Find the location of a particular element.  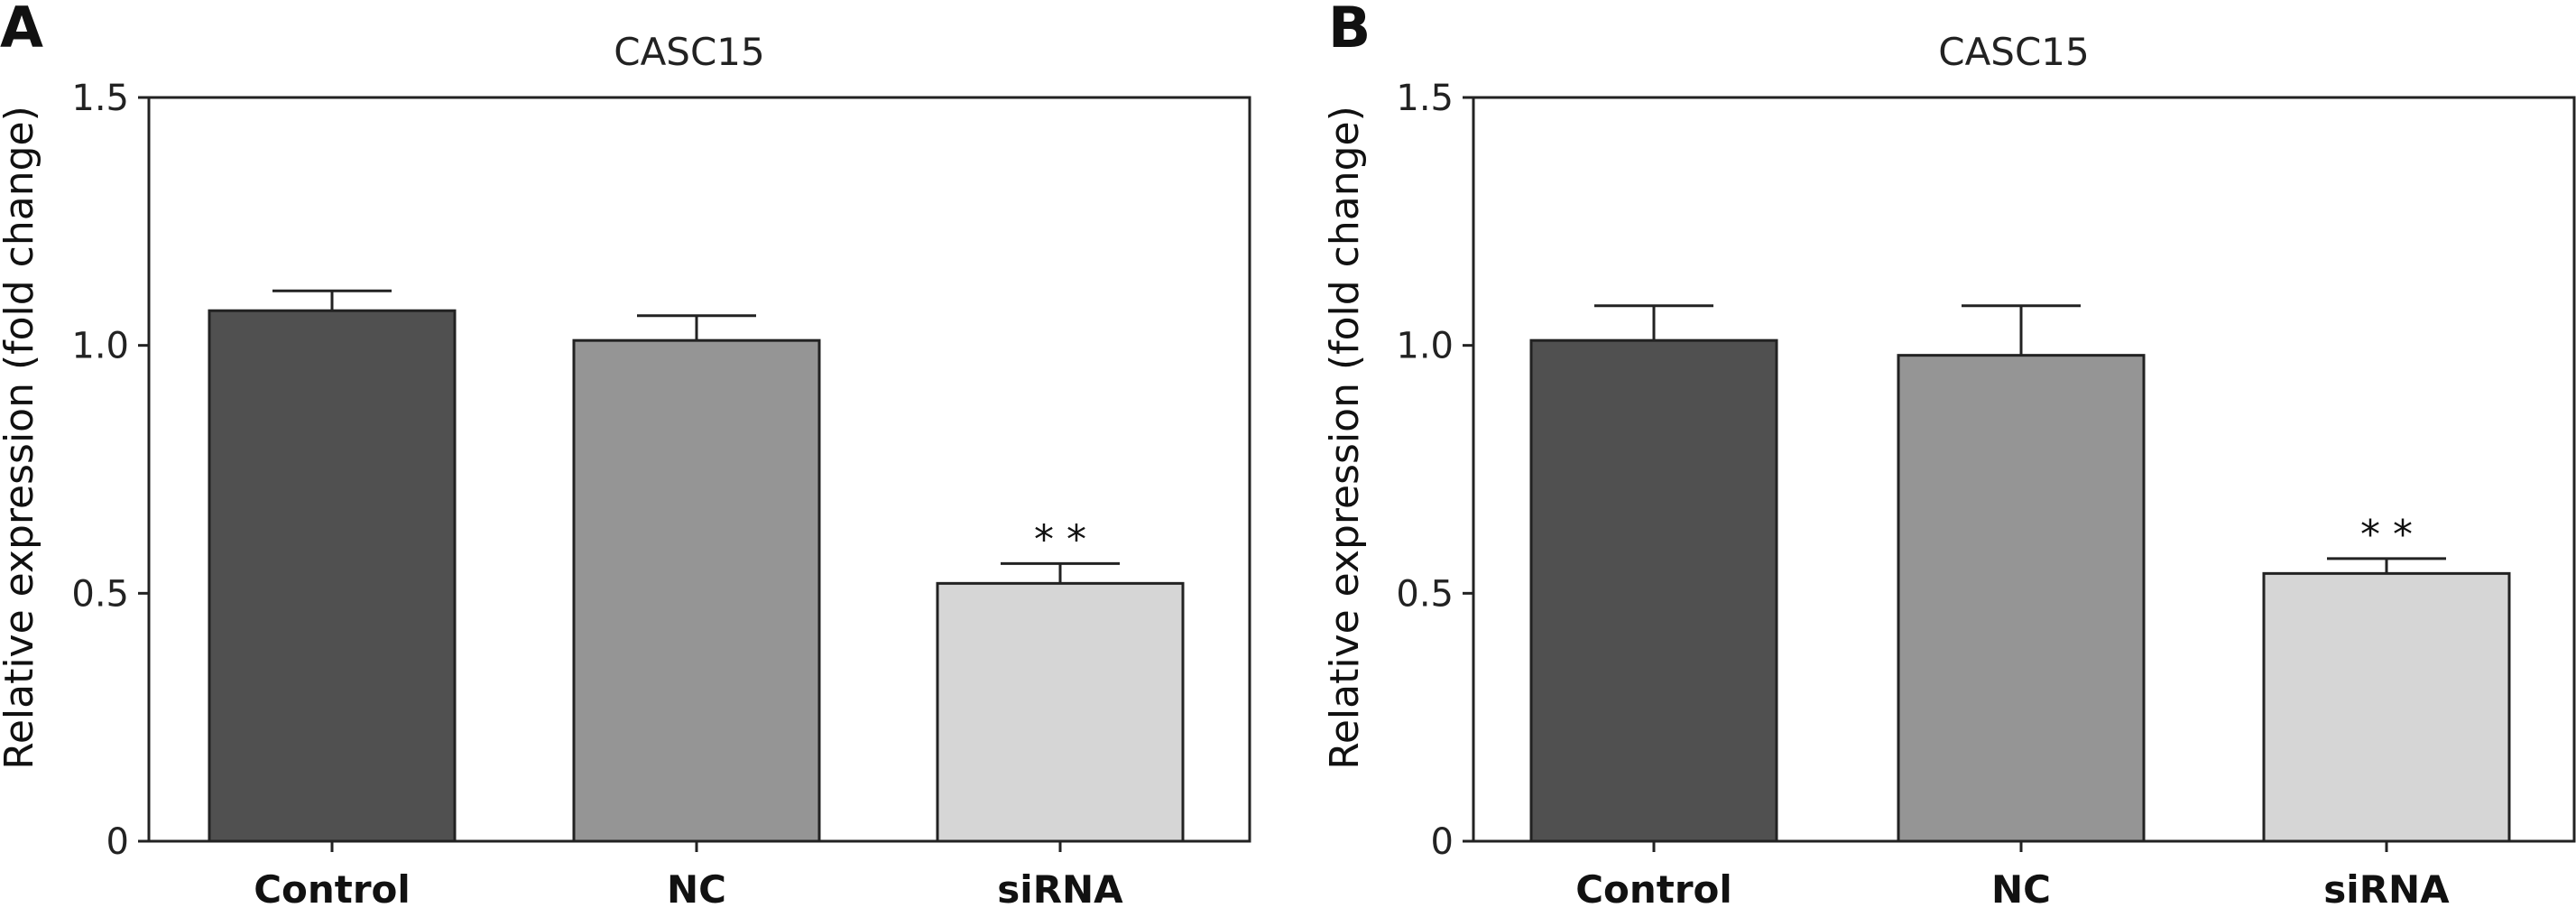

panel-letter: B is located at coordinates (1349, 30).